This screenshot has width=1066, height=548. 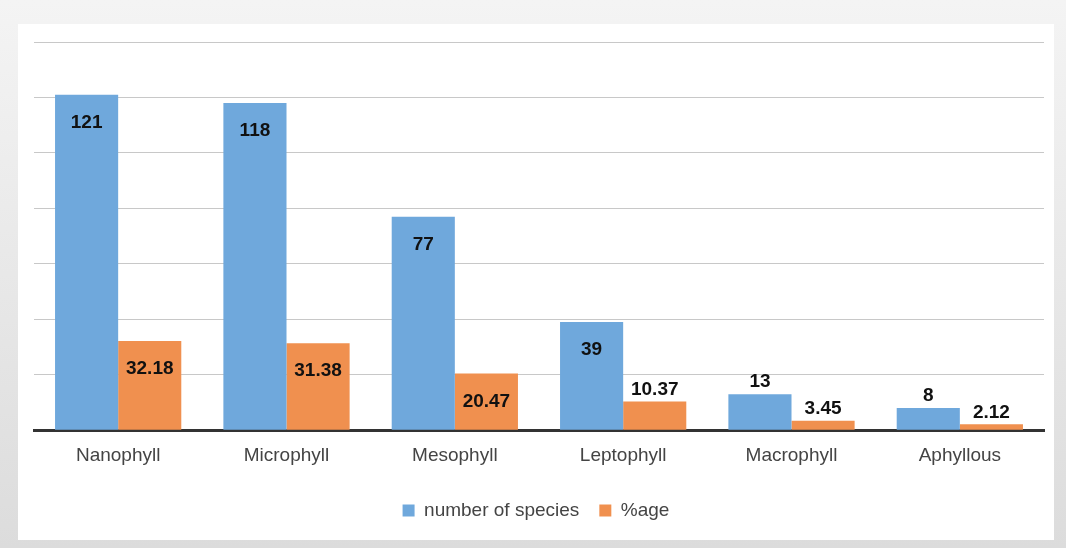 What do you see at coordinates (928, 395) in the screenshot?
I see `data-label: 8` at bounding box center [928, 395].